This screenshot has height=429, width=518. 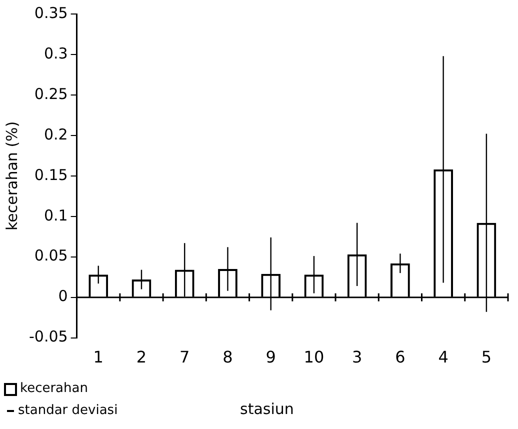 I want to click on legend-label: kecerahan, so click(x=54, y=389).